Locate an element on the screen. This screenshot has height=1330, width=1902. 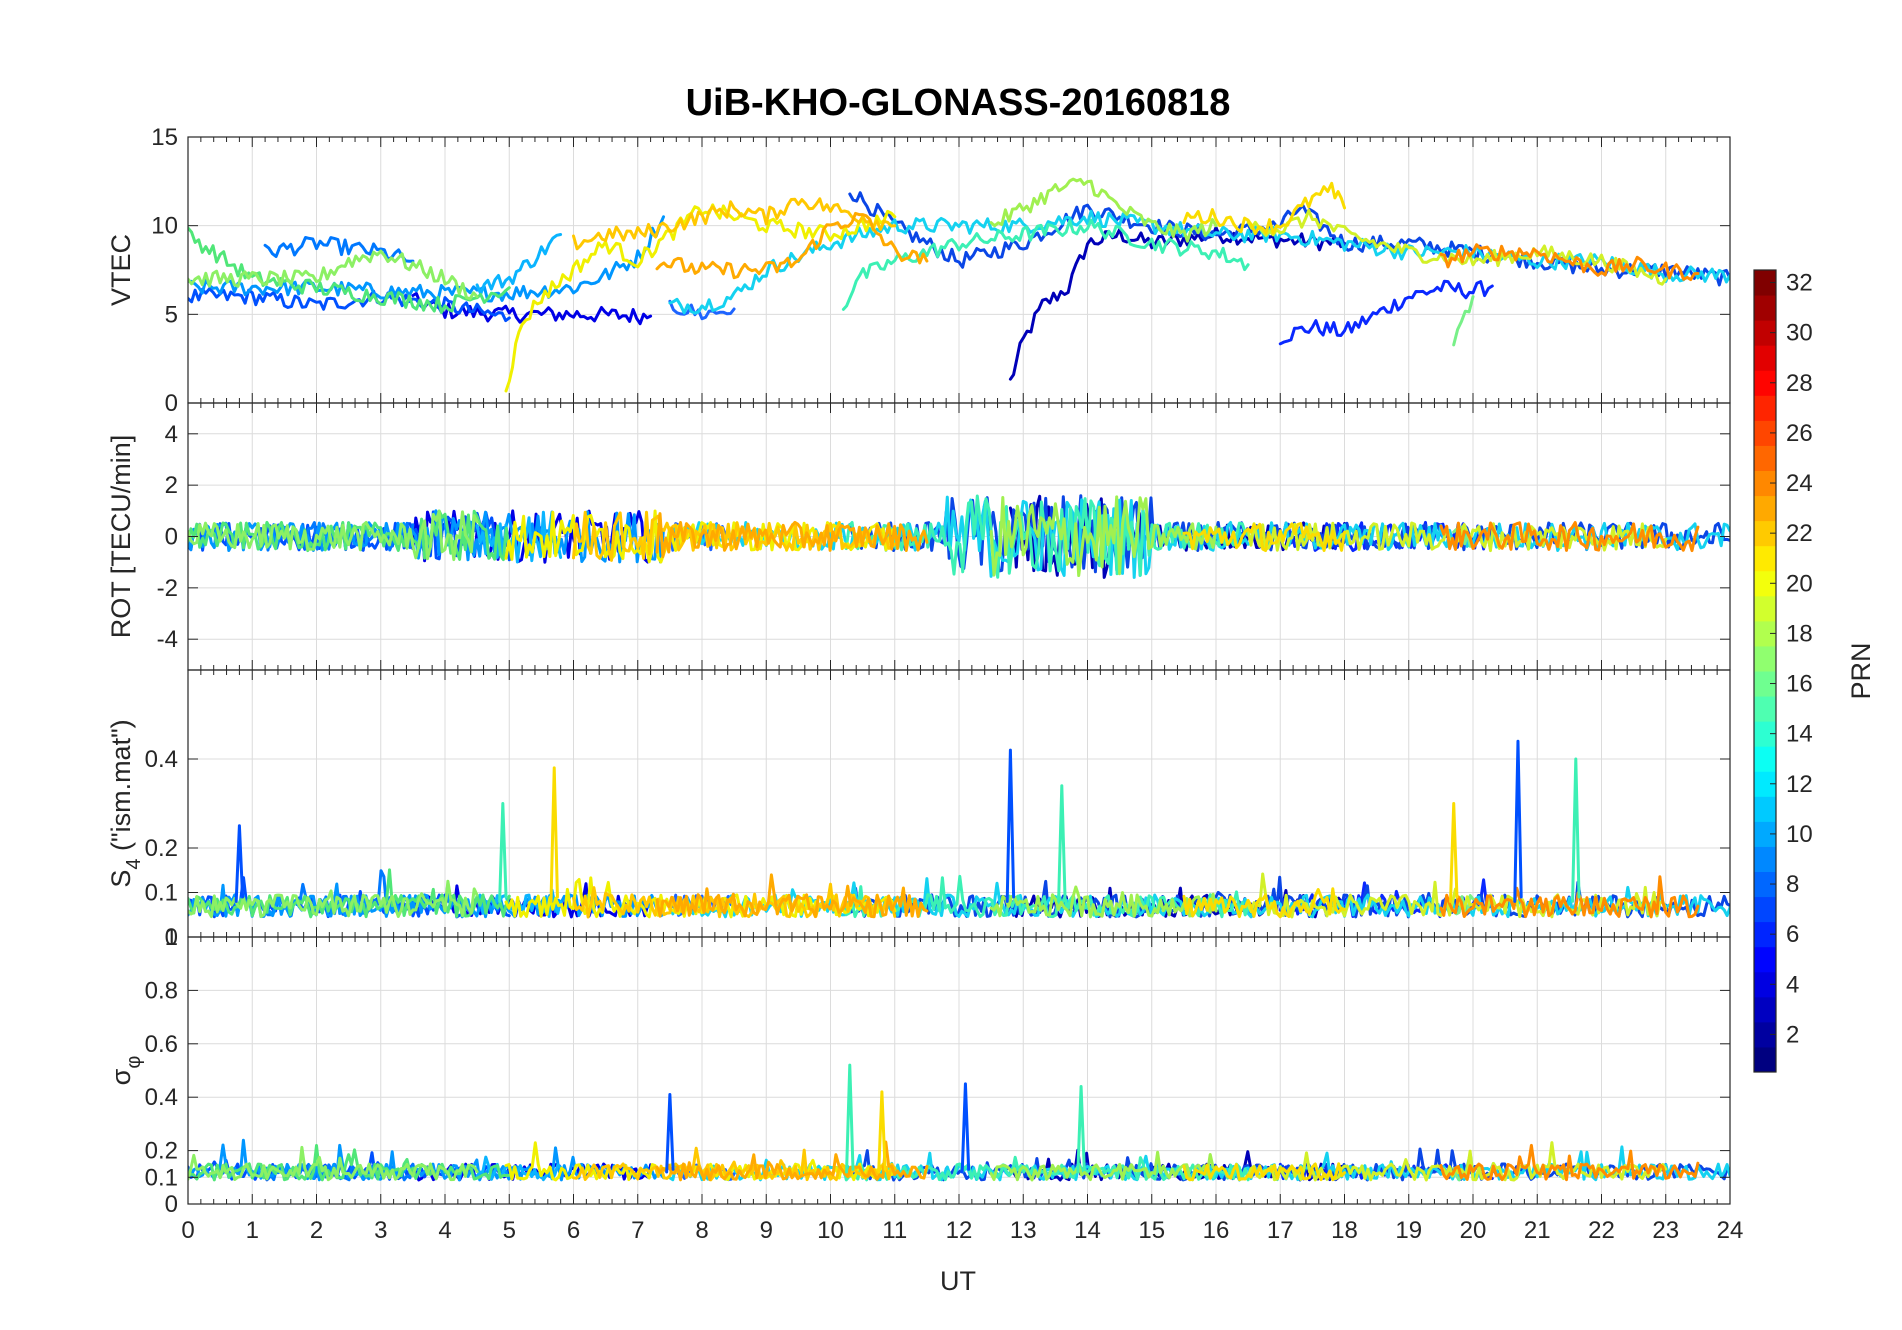
x-tick-label: 20 is located at coordinates (1473, 1230).